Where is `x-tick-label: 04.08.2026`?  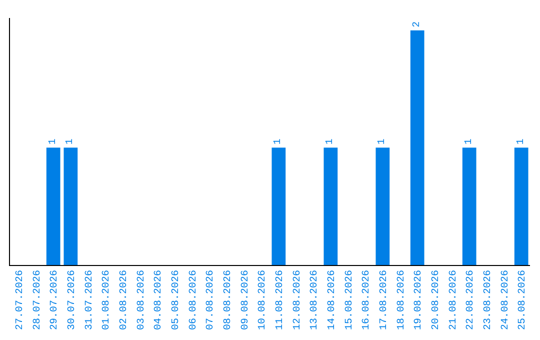
x-tick-label: 04.08.2026 is located at coordinates (159, 300).